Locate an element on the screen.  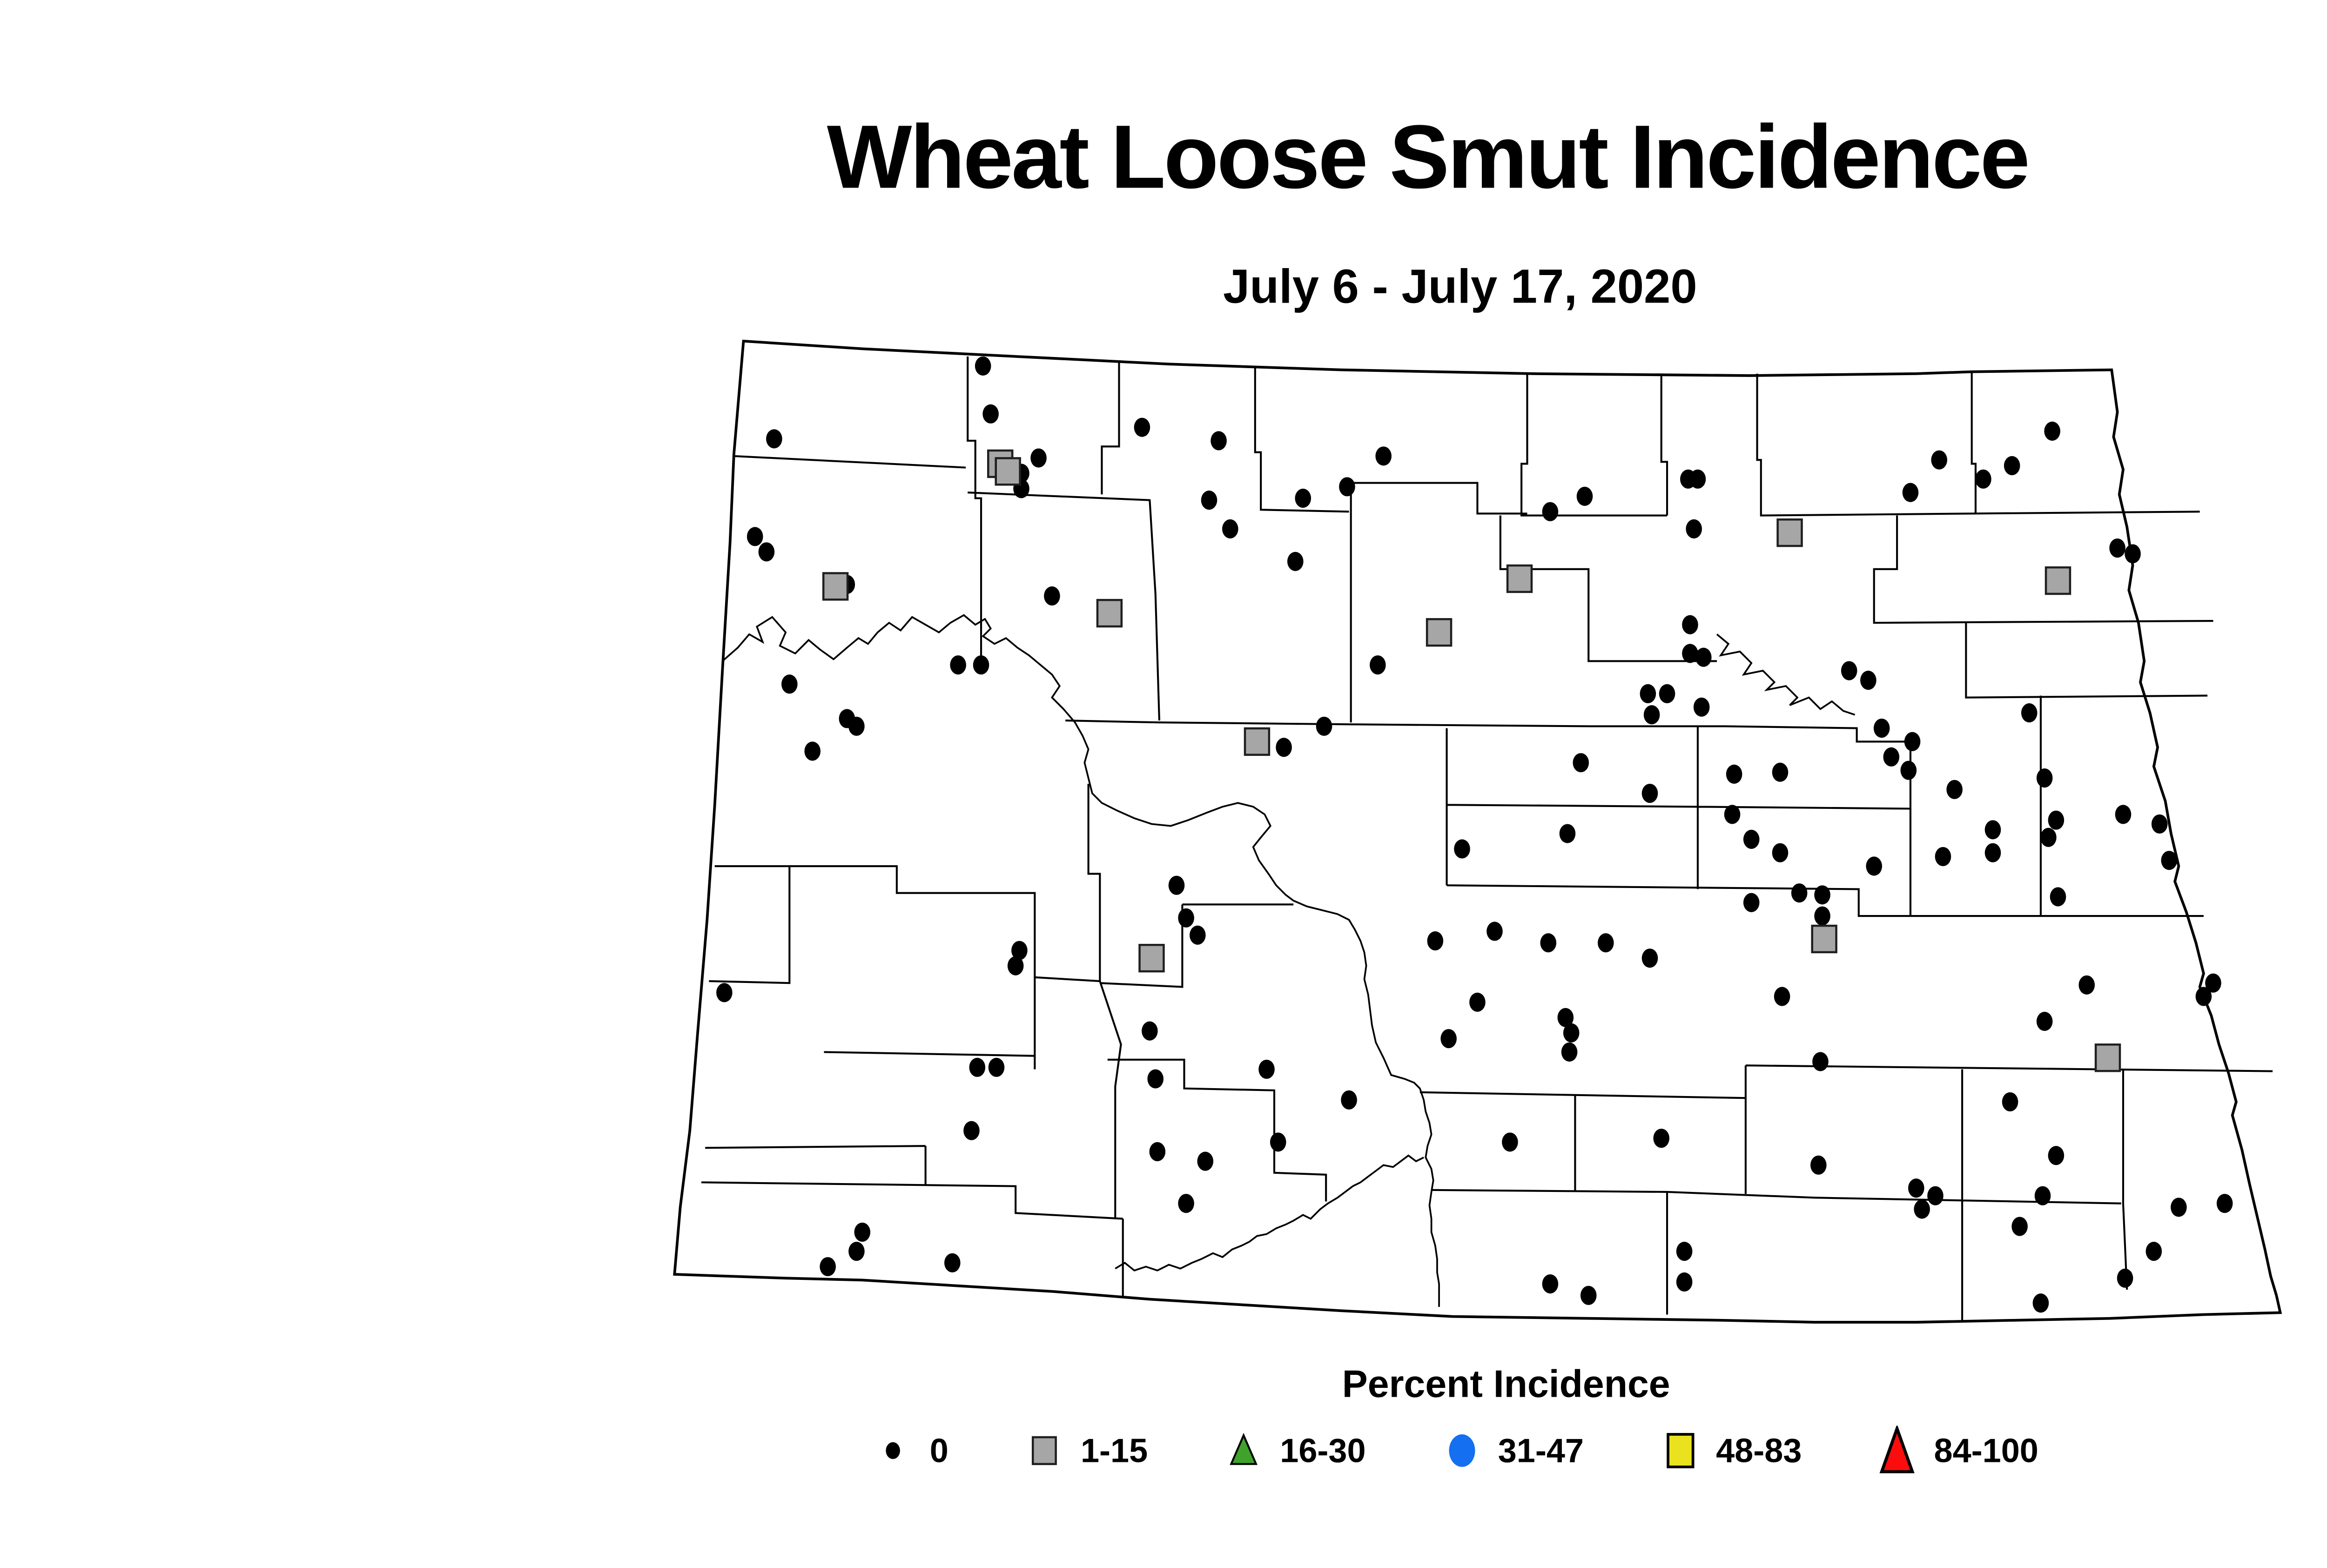
legend-square-tall-icon is located at coordinates (1680, 1450).